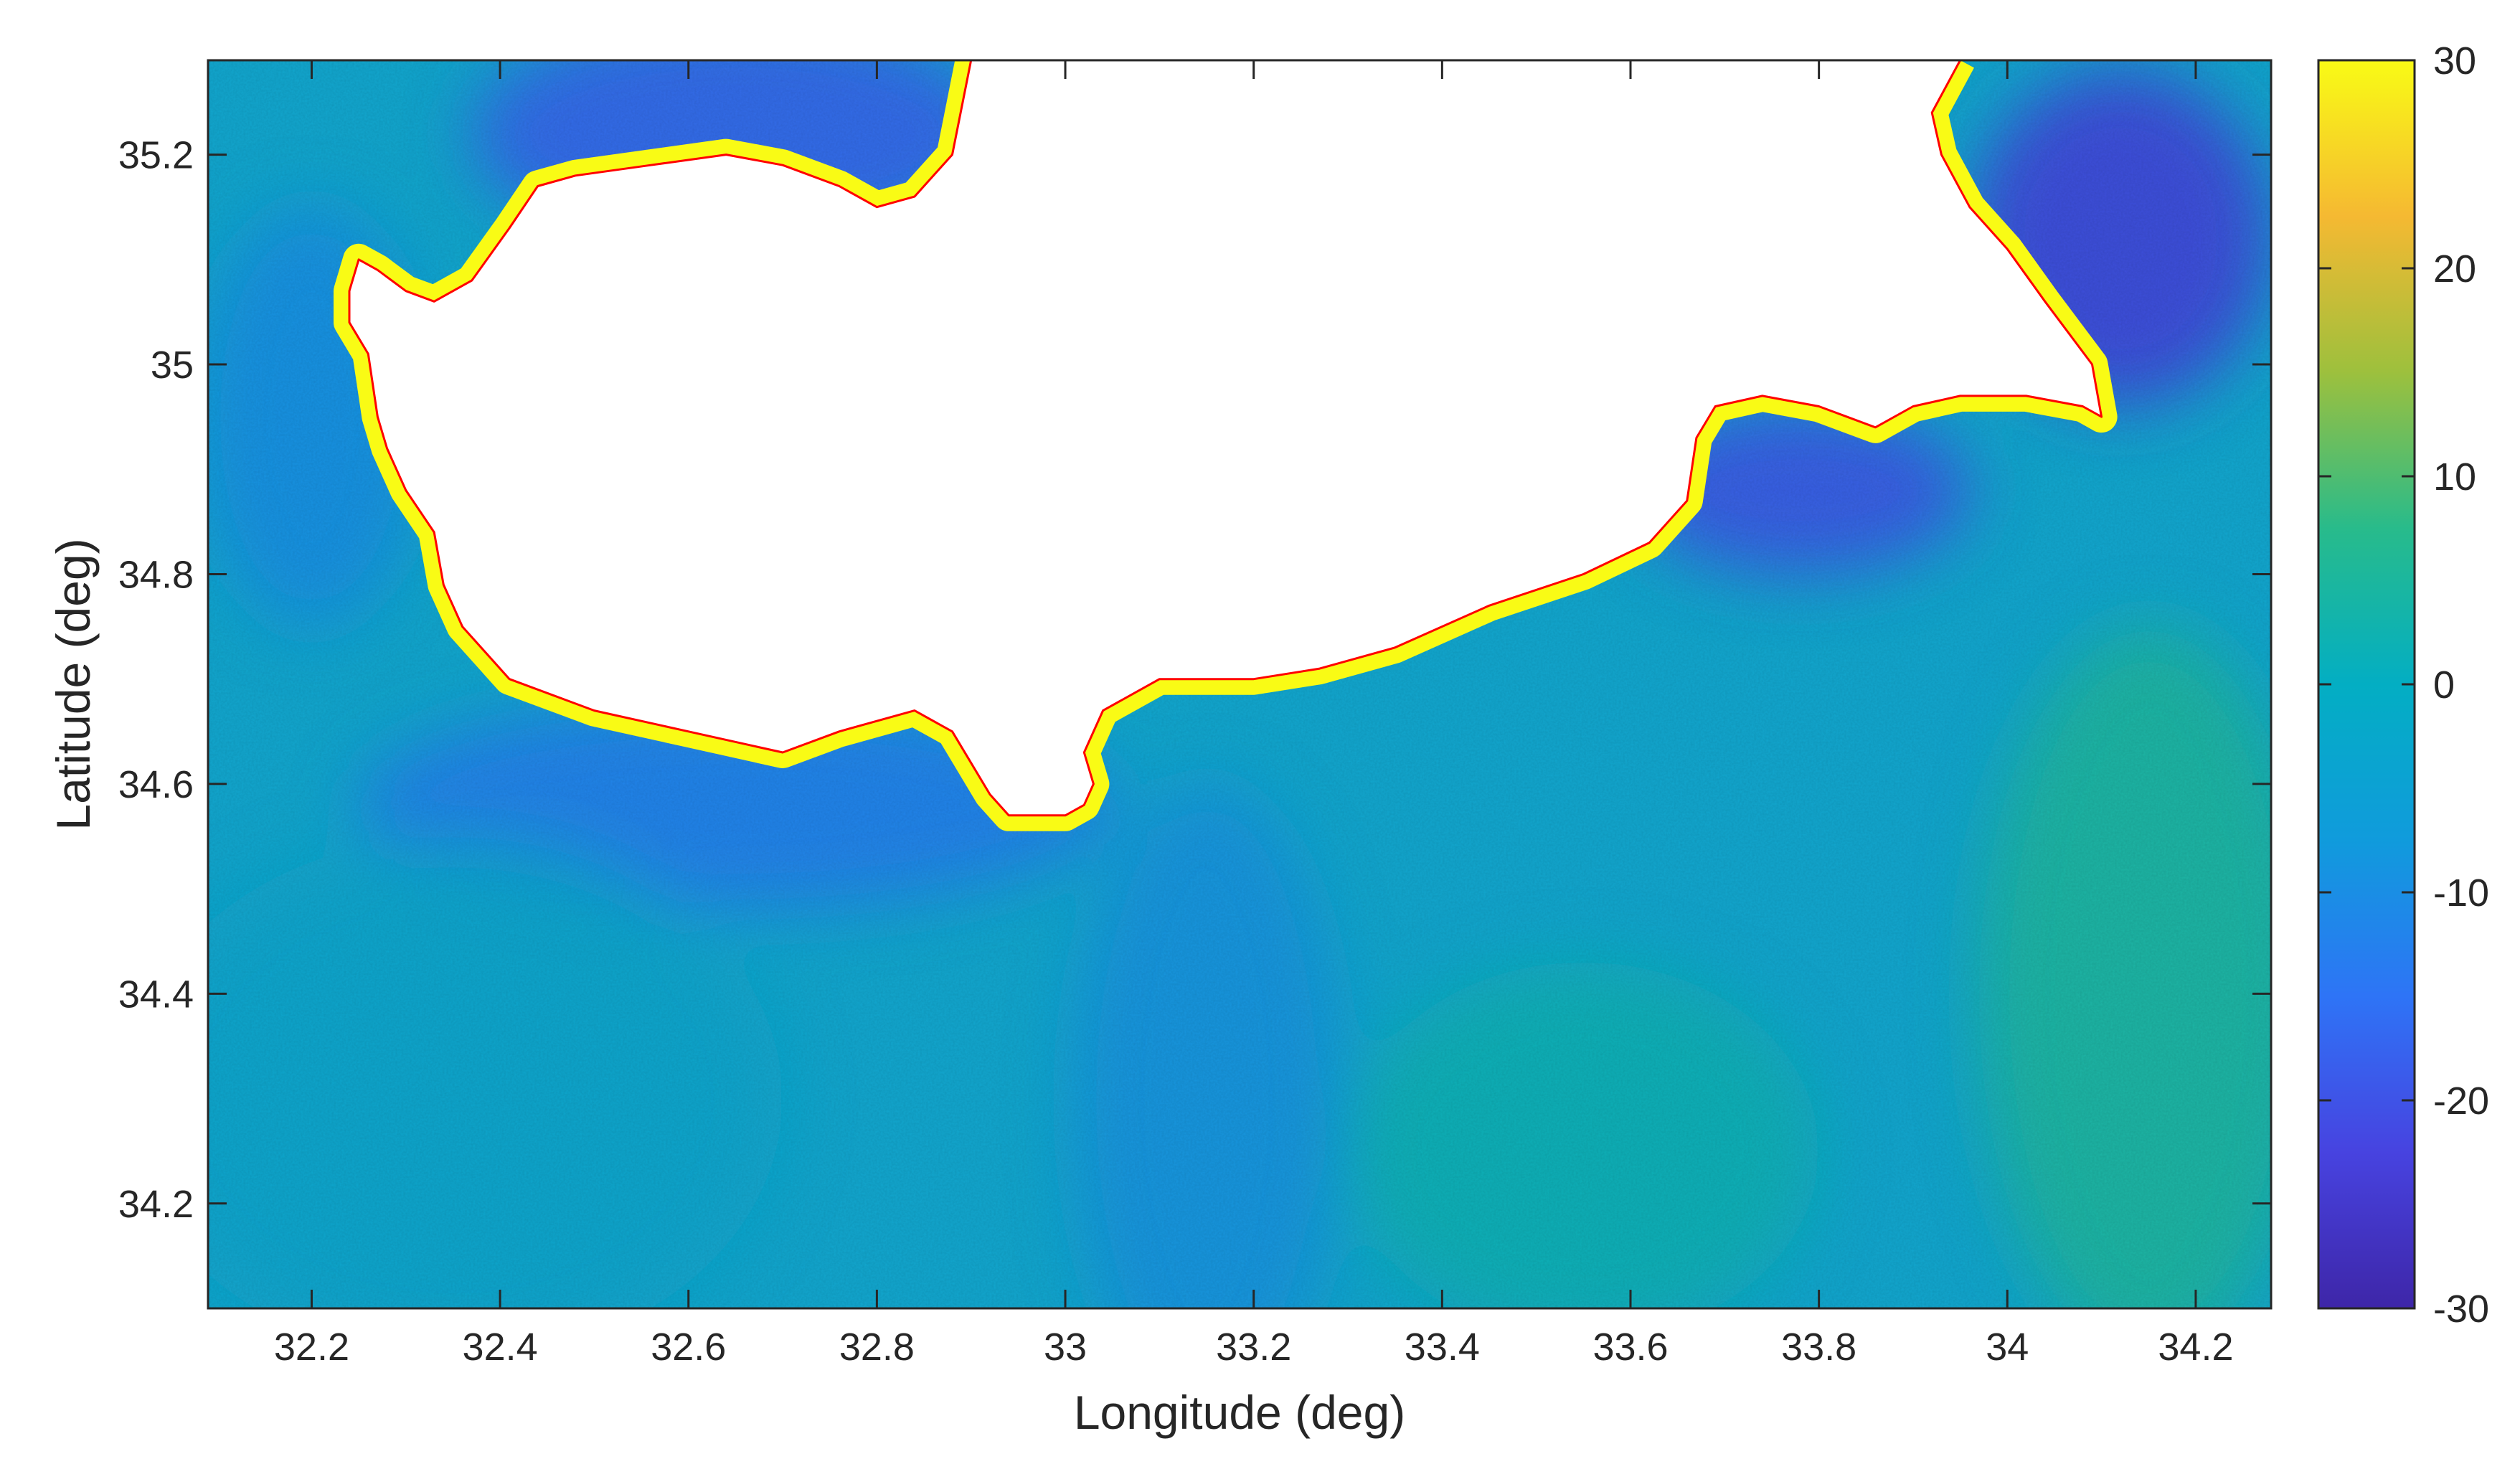 The image size is (2520, 1464). What do you see at coordinates (2461, 1101) in the screenshot?
I see `colorbar-tick-label: -20` at bounding box center [2461, 1101].